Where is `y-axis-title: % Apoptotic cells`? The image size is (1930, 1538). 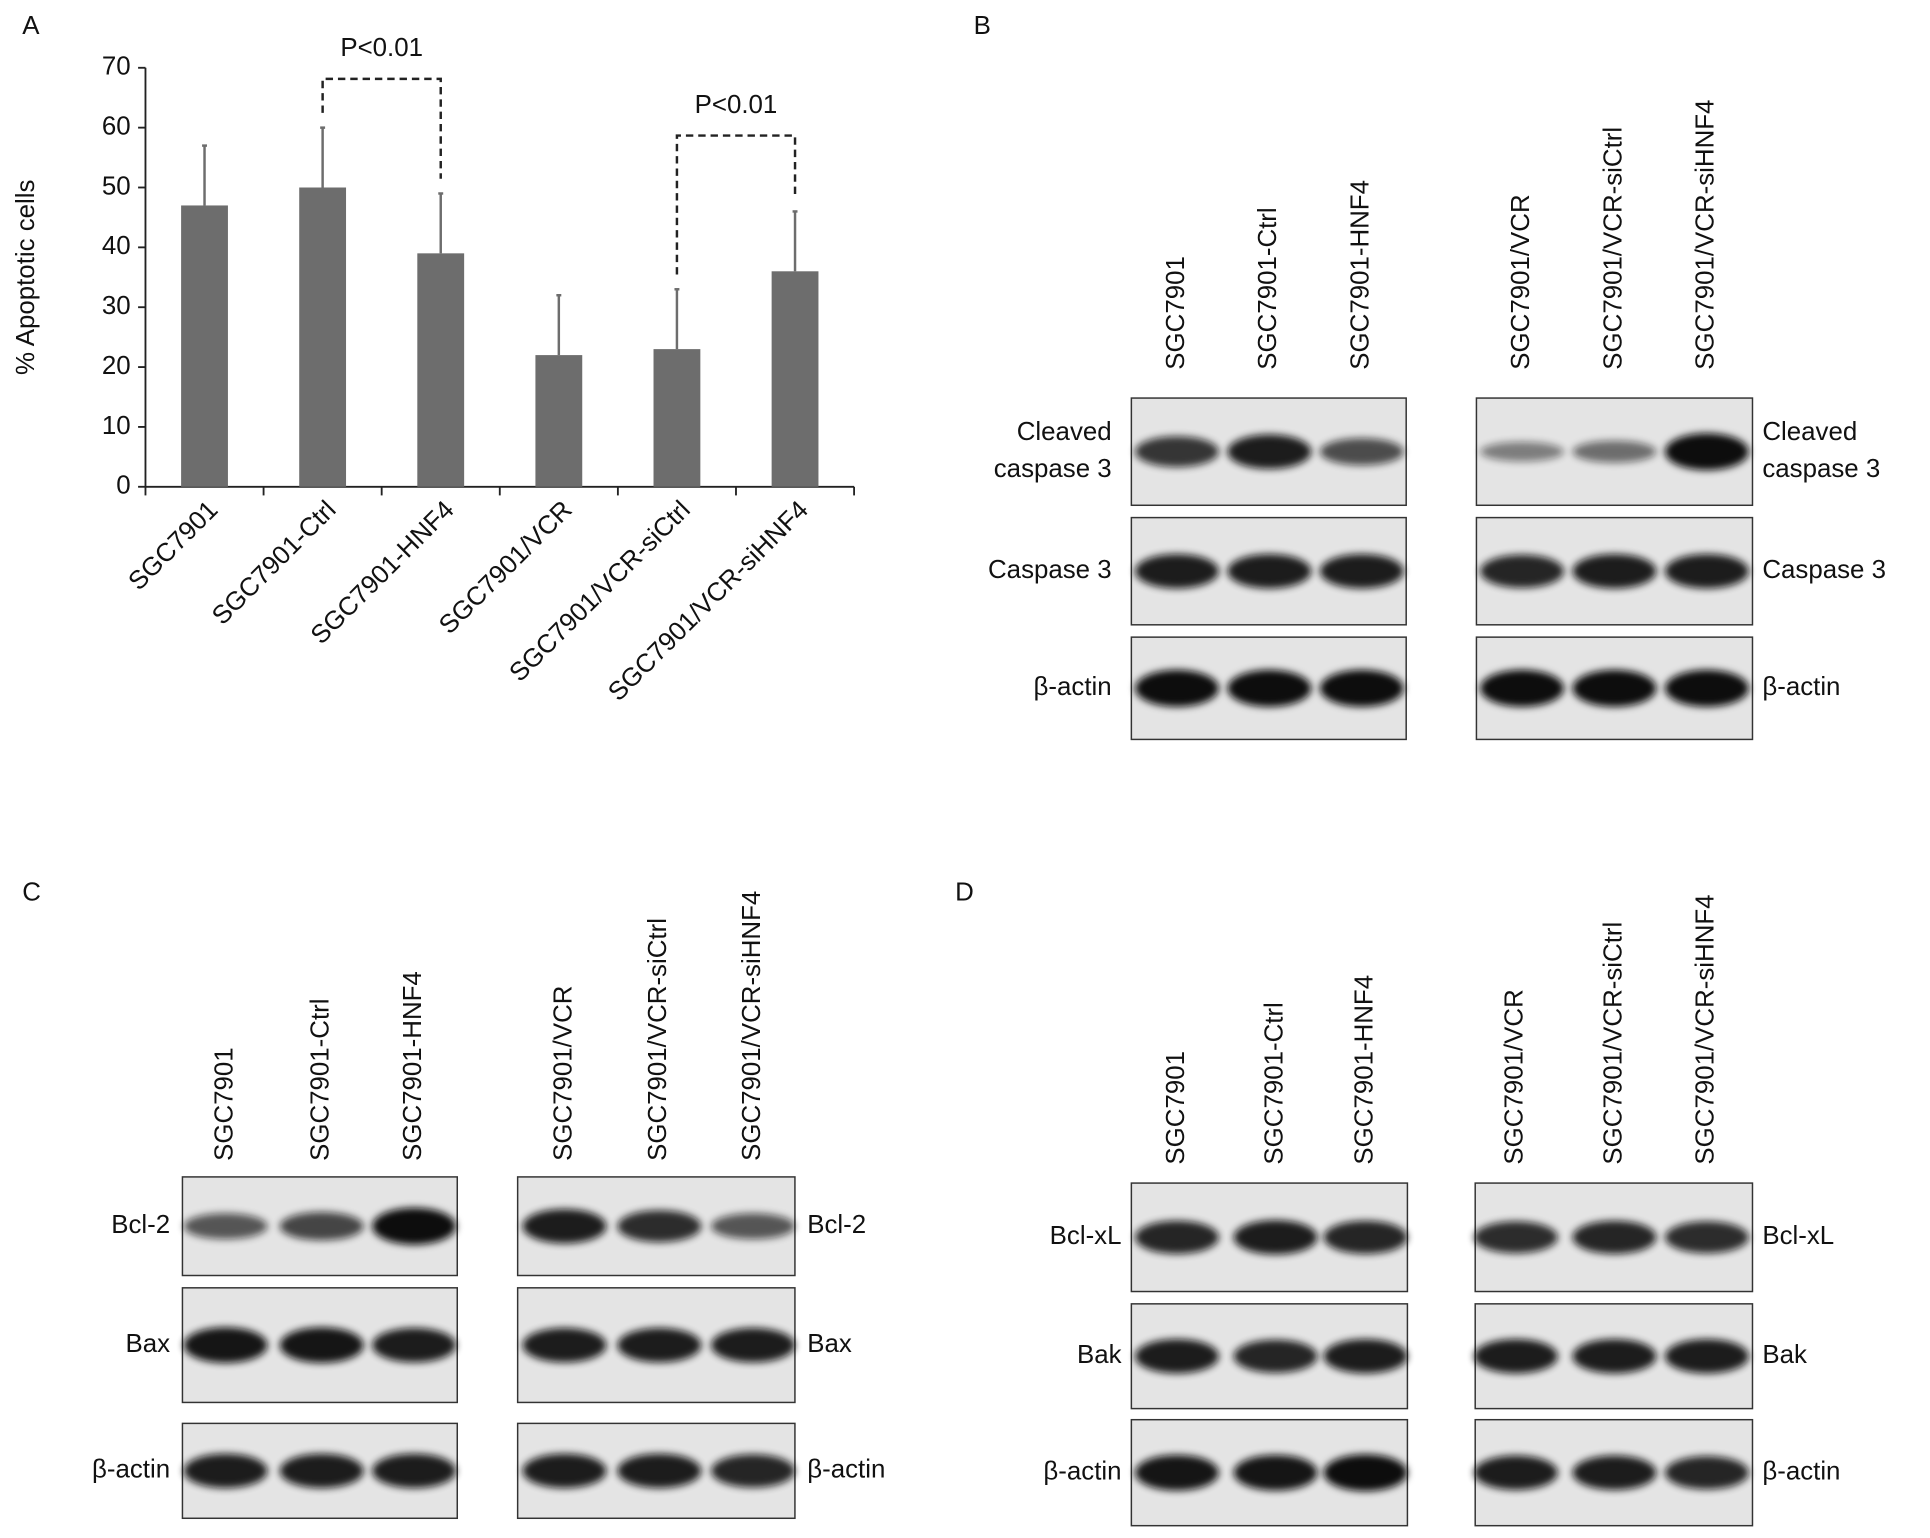 y-axis-title: % Apoptotic cells is located at coordinates (26, 278).